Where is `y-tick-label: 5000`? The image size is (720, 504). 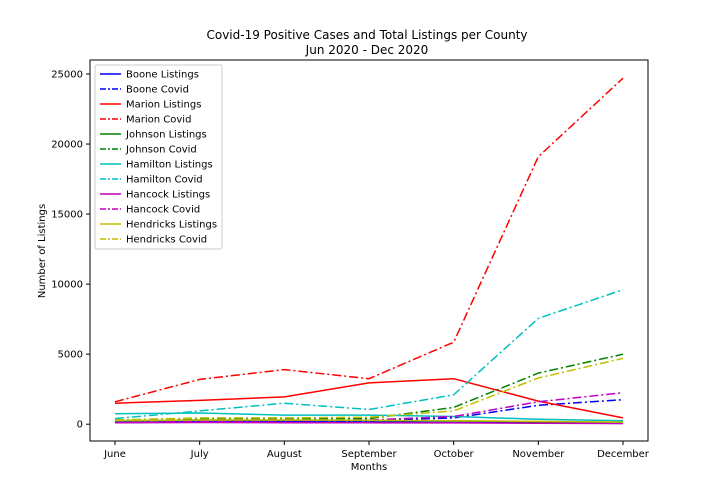
y-tick-label: 5000 is located at coordinates (70, 355).